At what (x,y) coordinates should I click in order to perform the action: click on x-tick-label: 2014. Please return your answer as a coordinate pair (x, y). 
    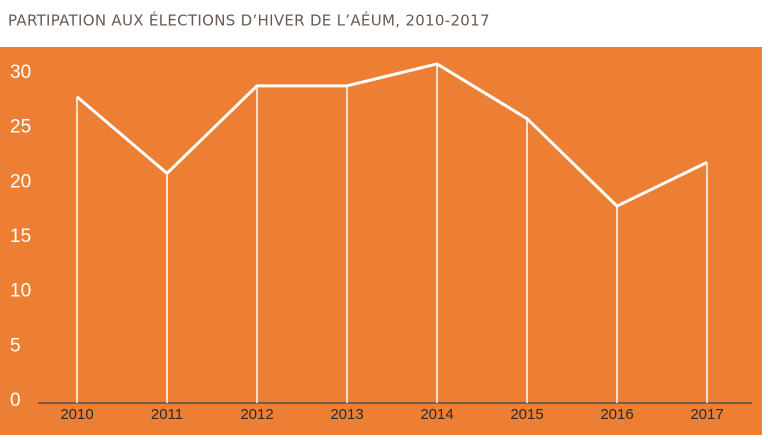
    Looking at the image, I should click on (436, 414).